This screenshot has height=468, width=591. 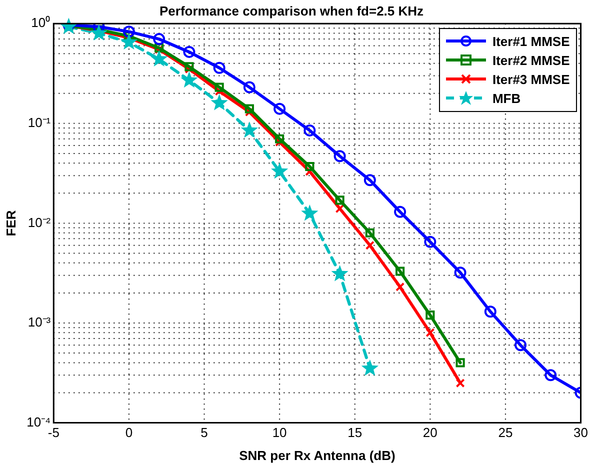 I want to click on x-tick-label: 0, so click(x=129, y=432).